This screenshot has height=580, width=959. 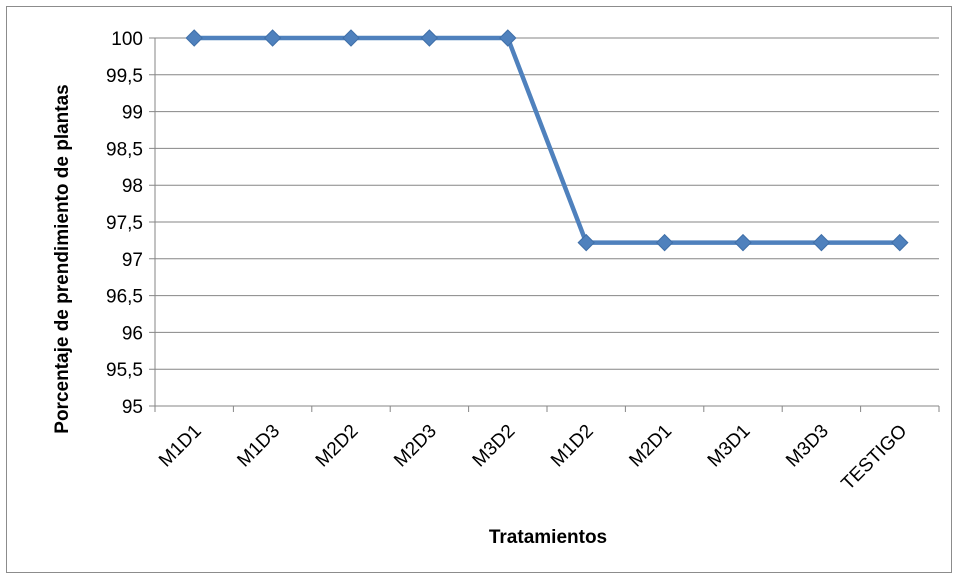 What do you see at coordinates (132, 407) in the screenshot?
I see `y-tick-label: 95` at bounding box center [132, 407].